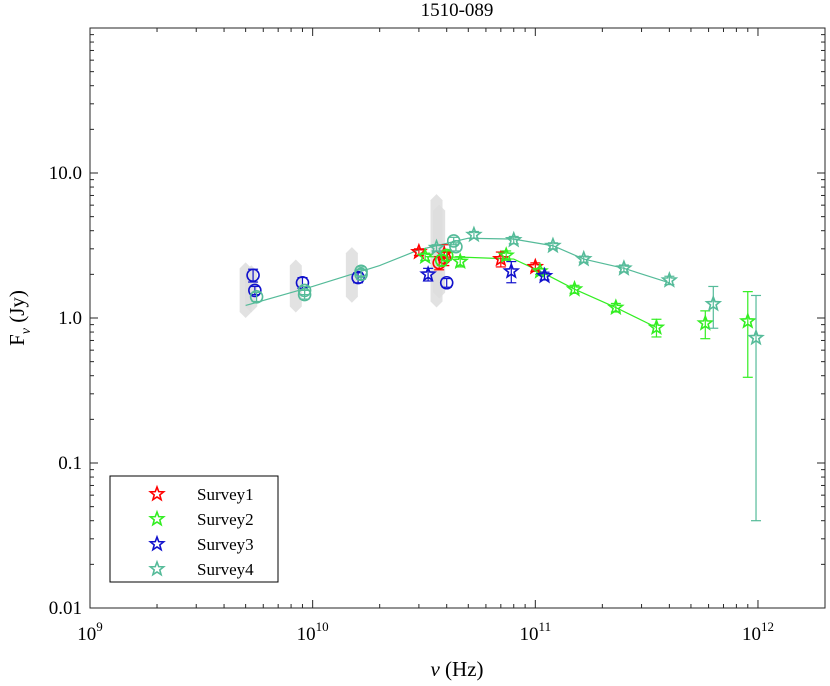 The image size is (830, 686). I want to click on y-axis-title: Fν (Jy), so click(19, 318).